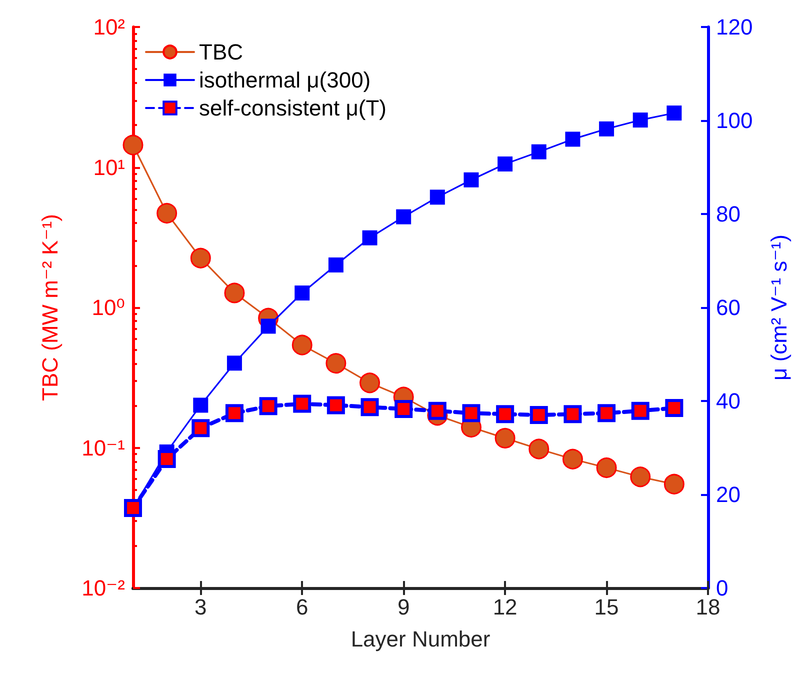 This screenshot has width=812, height=677. I want to click on x-tick-label: 12, so click(505, 607).